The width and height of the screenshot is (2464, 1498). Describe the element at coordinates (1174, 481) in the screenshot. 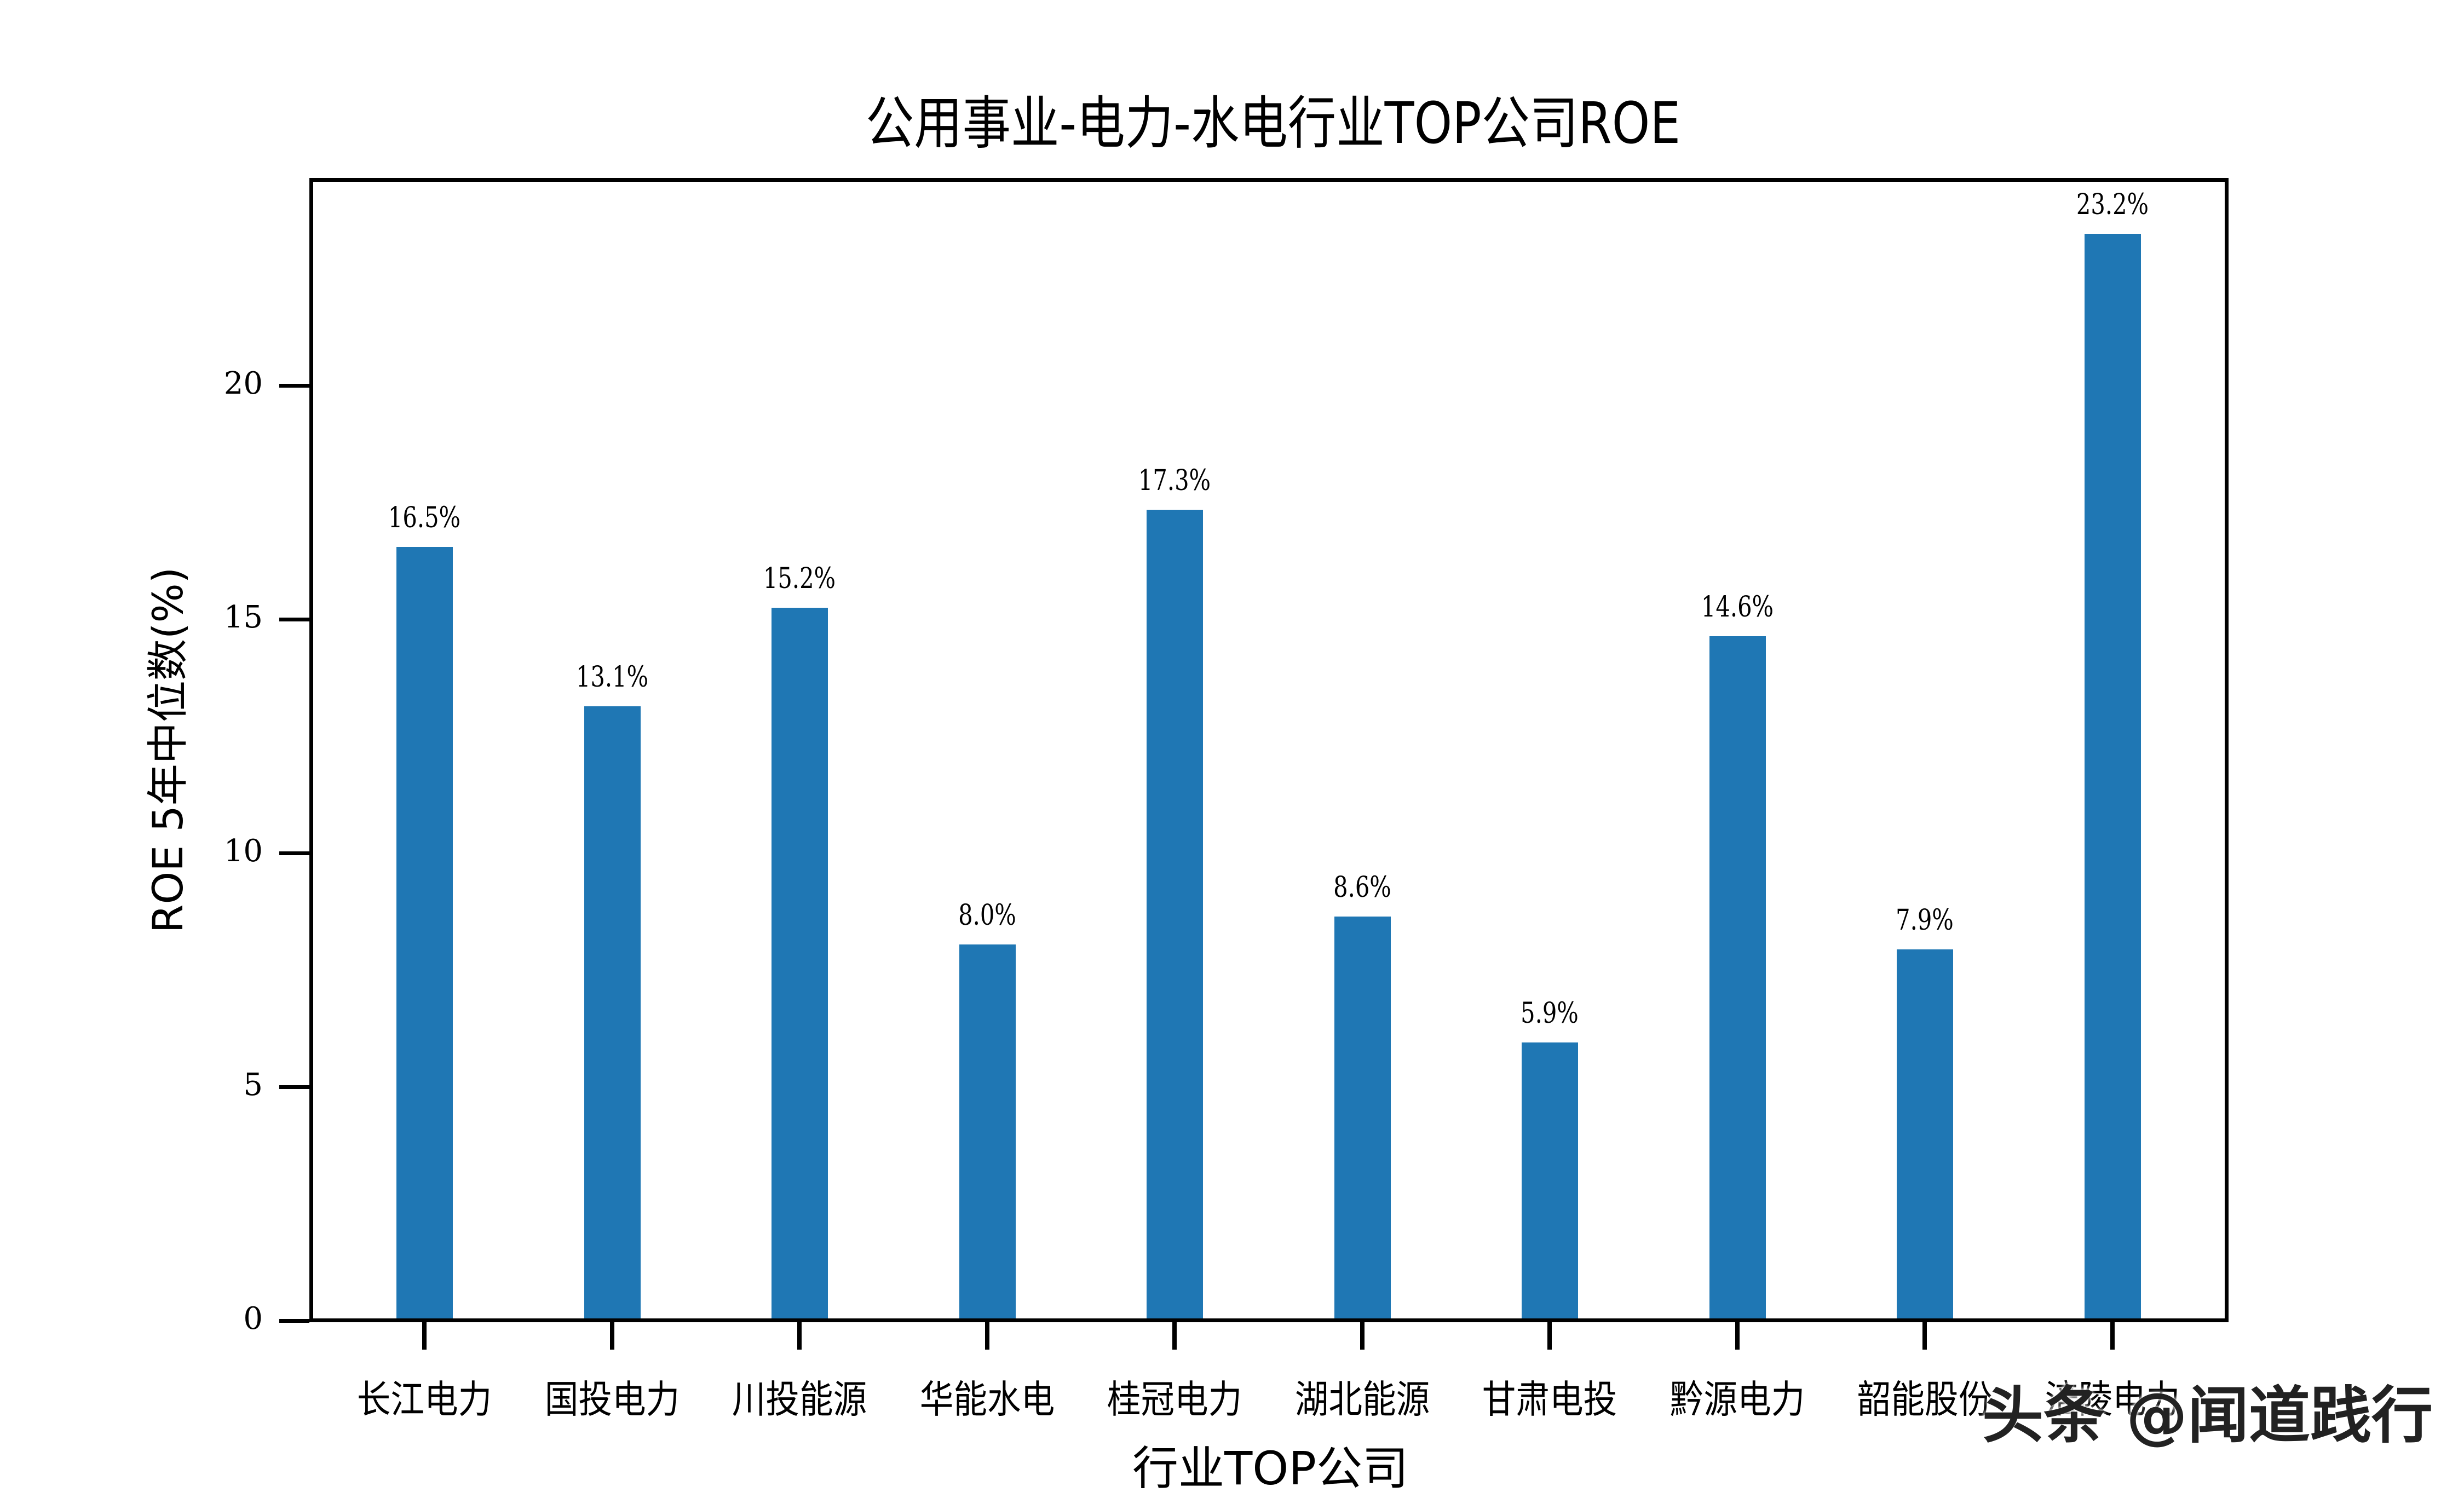

I see `value-label: 17.3%` at that location.